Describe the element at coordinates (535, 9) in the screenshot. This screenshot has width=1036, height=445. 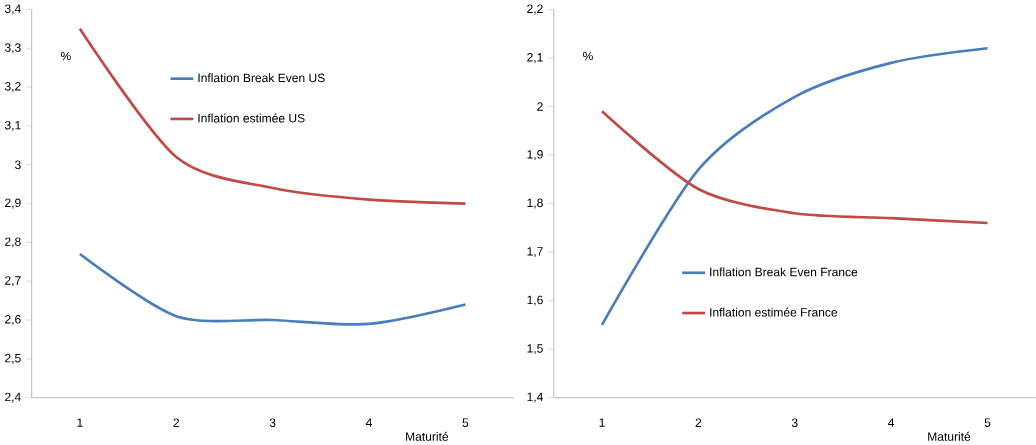
I see `y-tick-label: 2,2` at that location.